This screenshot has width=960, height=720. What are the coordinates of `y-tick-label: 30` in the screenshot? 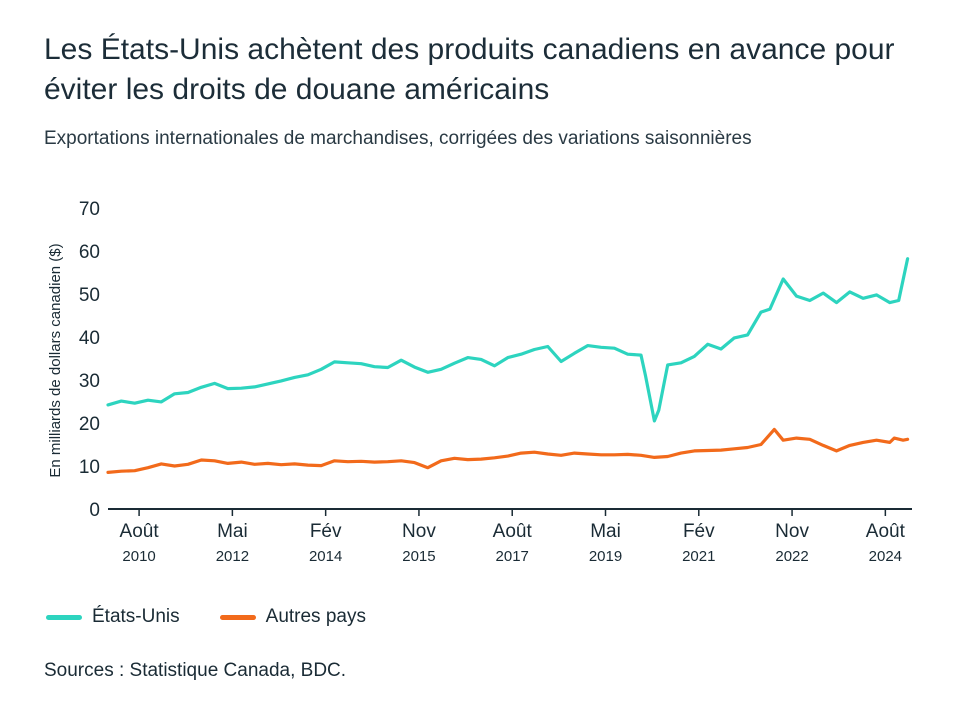 It's located at (89, 381).